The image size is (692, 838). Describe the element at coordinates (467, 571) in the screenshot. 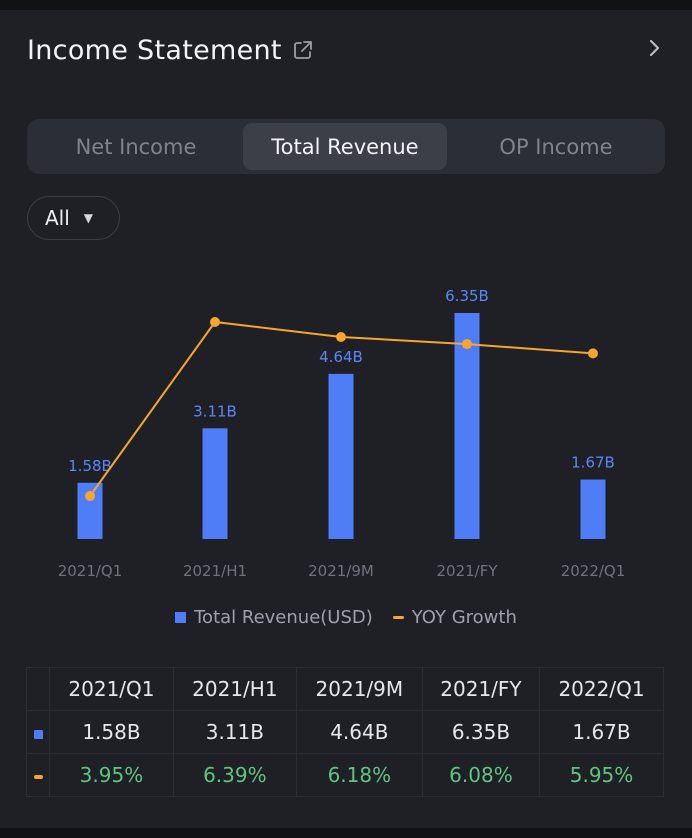

I see `x-tick-label: 2021/FY` at that location.